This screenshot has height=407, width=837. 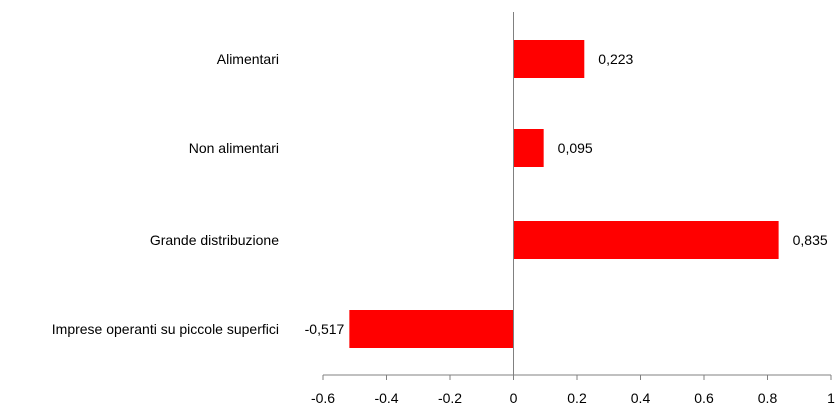 What do you see at coordinates (325, 329) in the screenshot?
I see `data-label-3: -0,517` at bounding box center [325, 329].